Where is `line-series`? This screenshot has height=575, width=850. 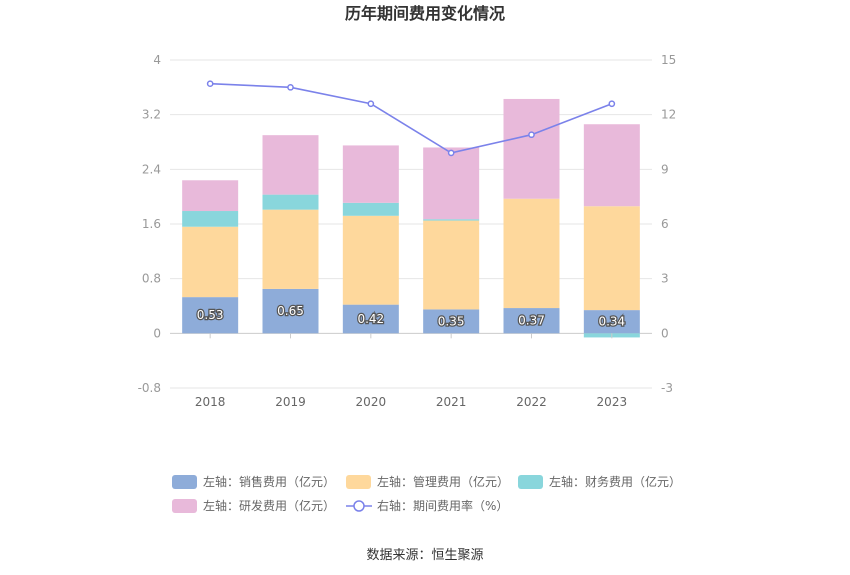
line-series is located at coordinates (411, 118).